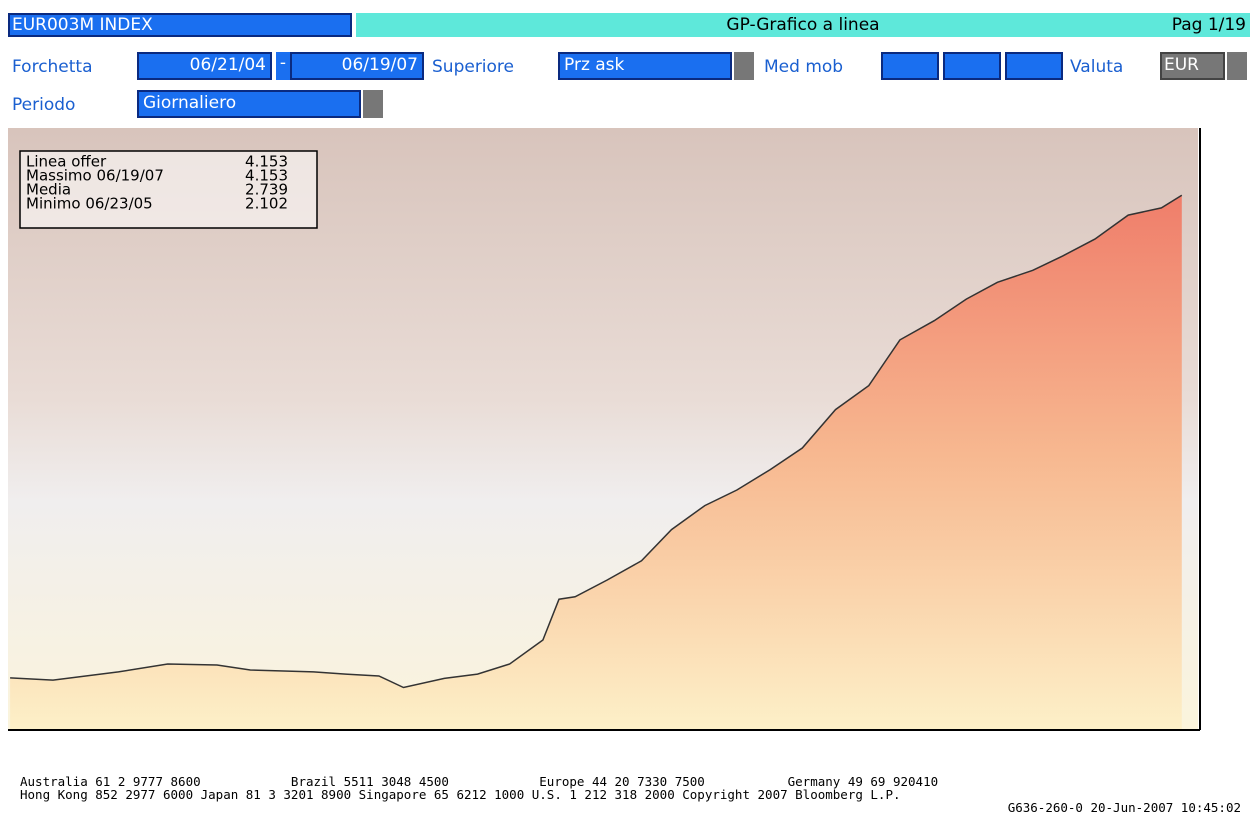 The height and width of the screenshot is (827, 1255). What do you see at coordinates (249, 104) in the screenshot?
I see `field: Giornaliero` at bounding box center [249, 104].